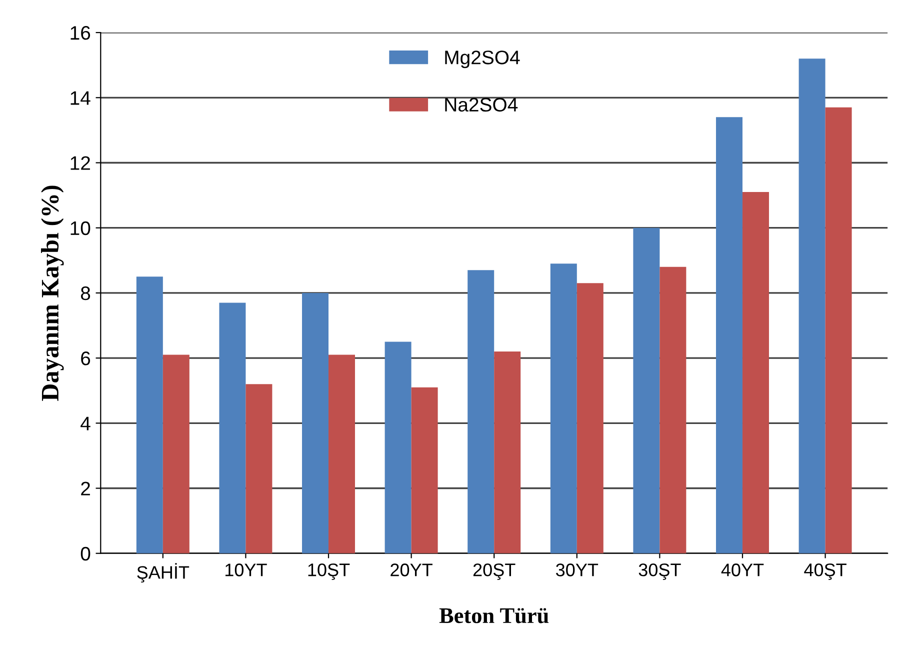 Image resolution: width=915 pixels, height=651 pixels. What do you see at coordinates (163, 573) in the screenshot?
I see `x-tick-label: ŞAHİT` at bounding box center [163, 573].